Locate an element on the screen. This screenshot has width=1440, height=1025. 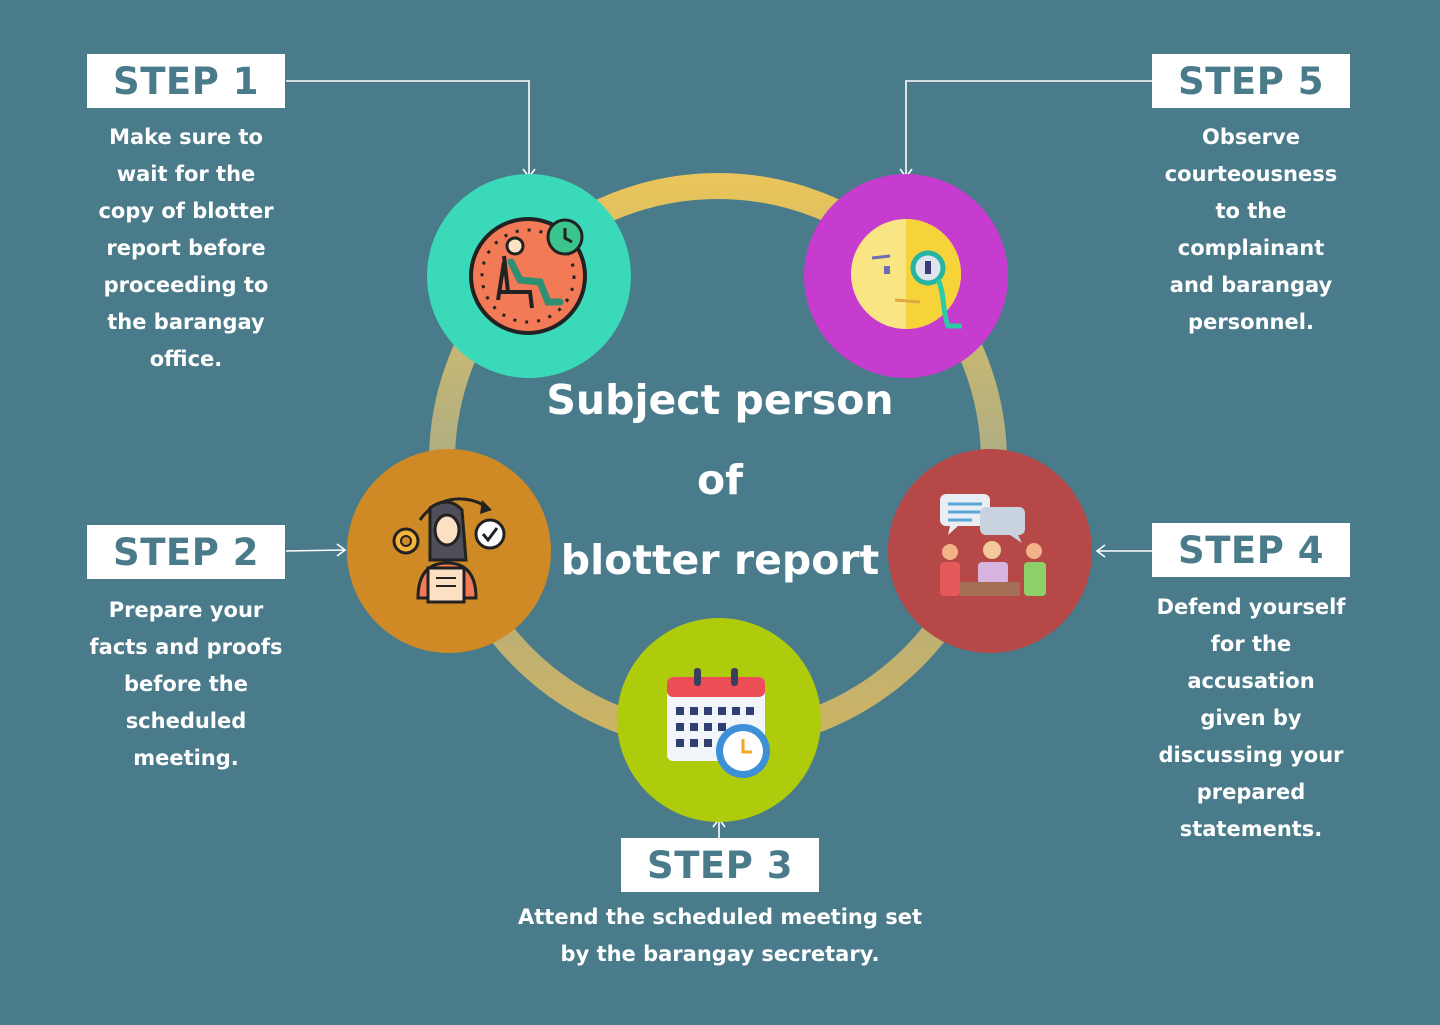
step1-circle is located at coordinates (529, 276).